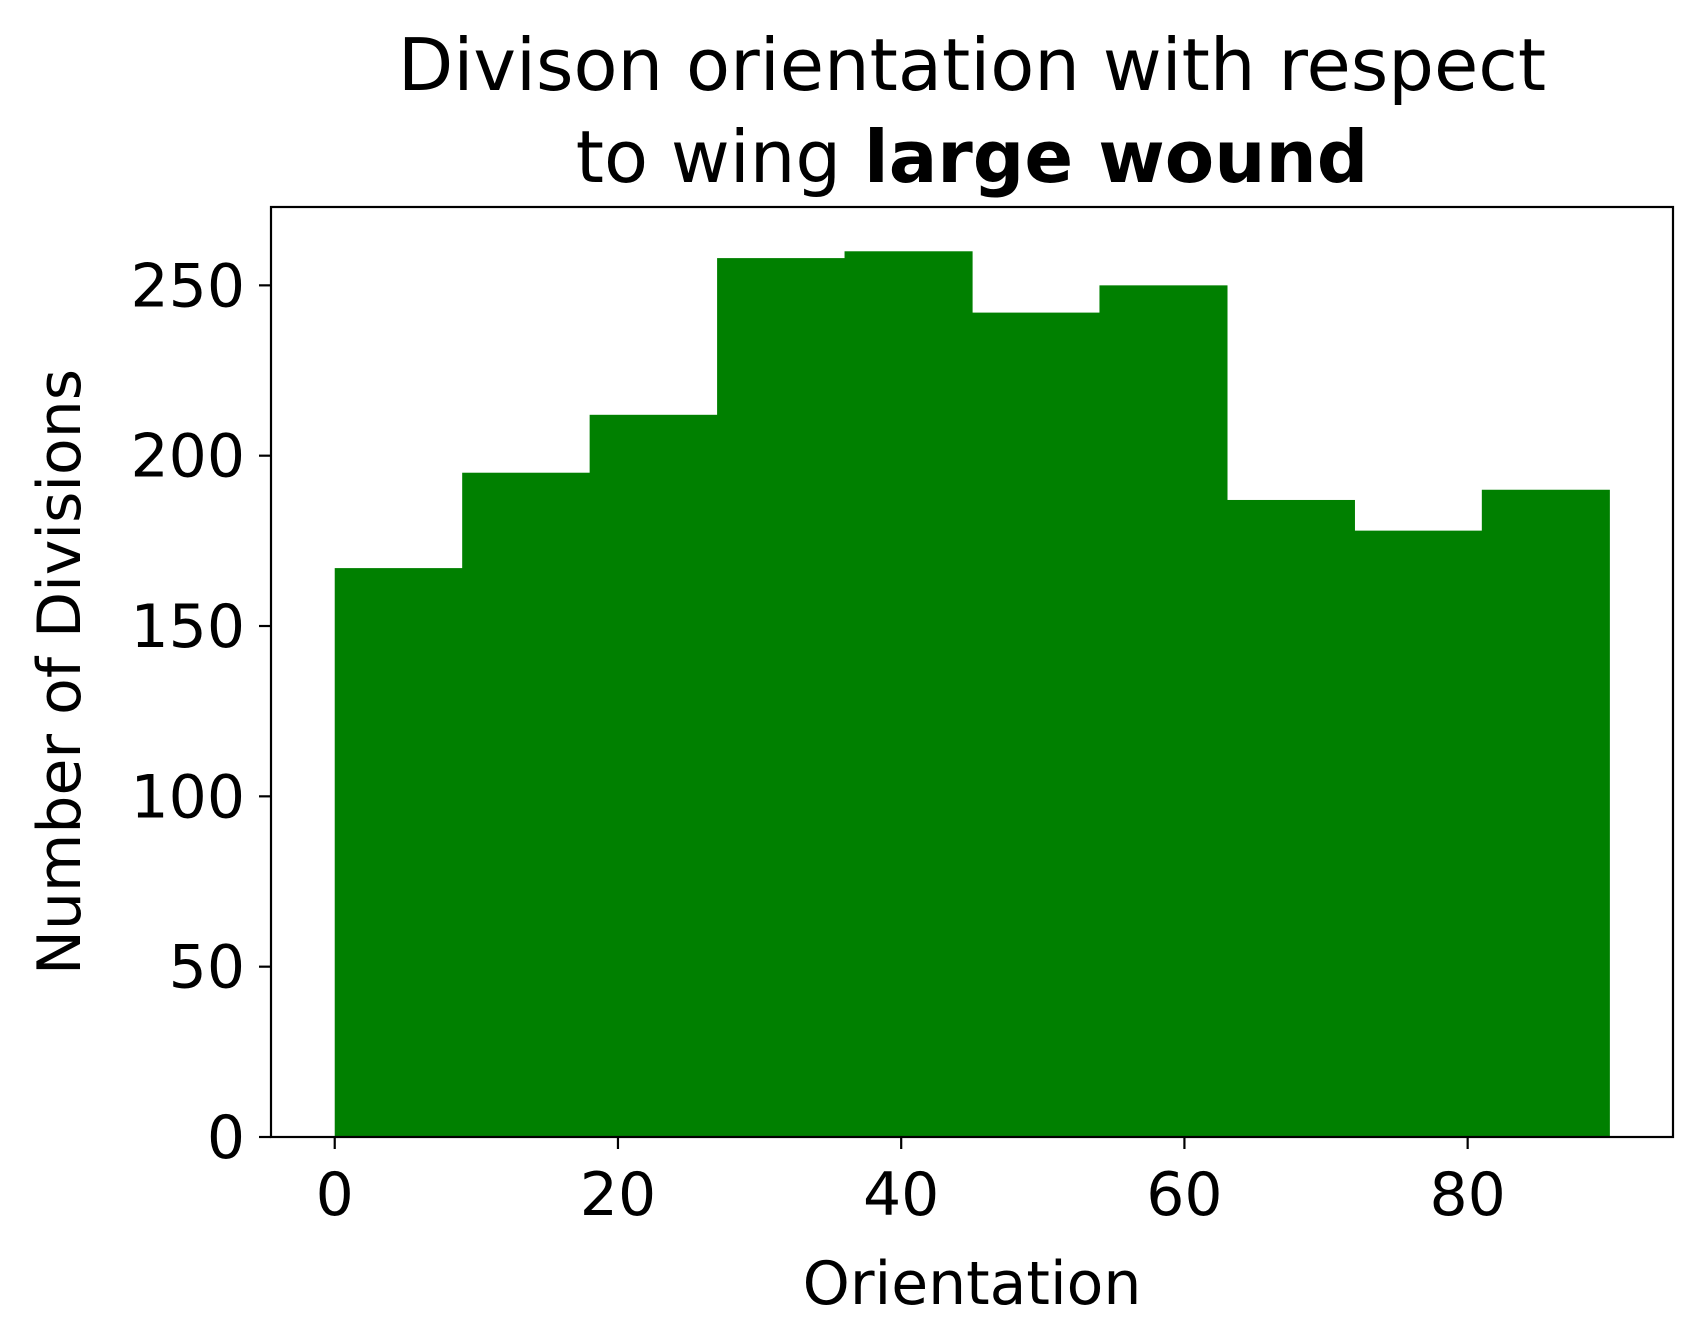 This screenshot has height=1339, width=1694. I want to click on y-axis-ticks: 0 50 100 150 200 250, so click(200, 712).